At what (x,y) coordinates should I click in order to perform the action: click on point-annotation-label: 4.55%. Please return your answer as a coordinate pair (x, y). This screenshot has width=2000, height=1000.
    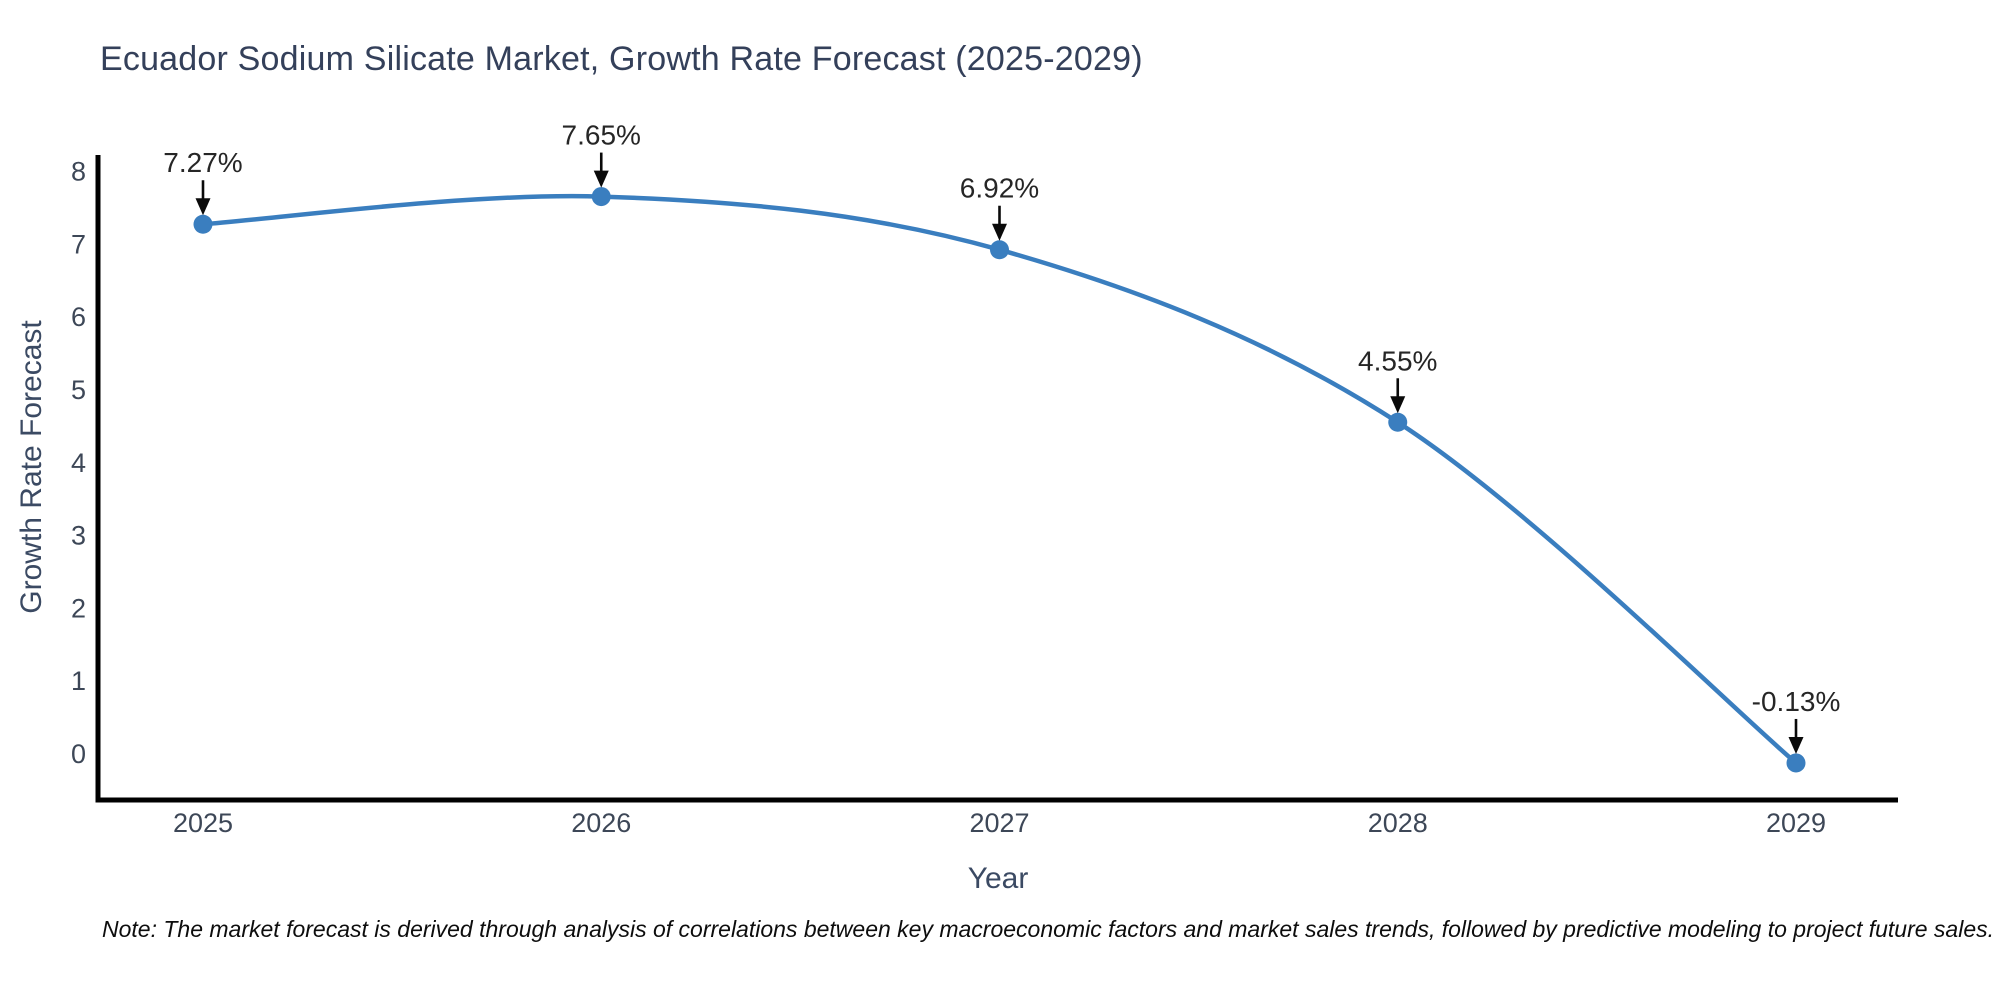
    Looking at the image, I should click on (1397, 360).